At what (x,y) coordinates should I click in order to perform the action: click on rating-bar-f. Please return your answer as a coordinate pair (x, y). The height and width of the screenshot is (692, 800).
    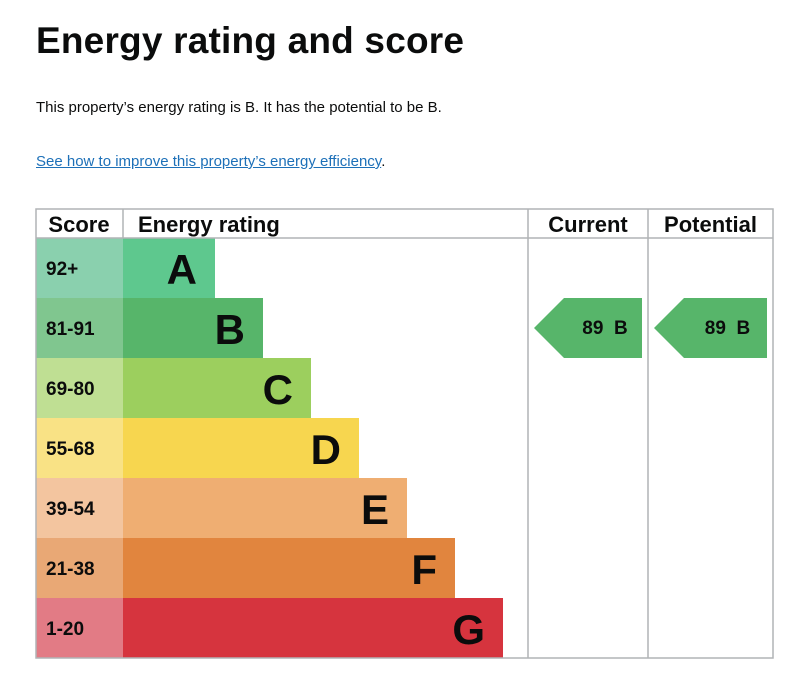
    Looking at the image, I should click on (289, 568).